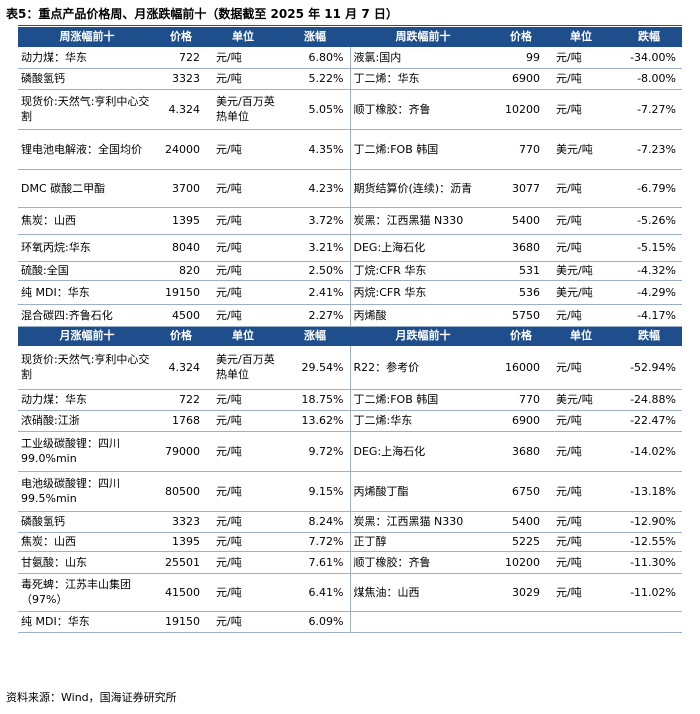 This screenshot has width=700, height=714. I want to click on up-change-cell: 4.35%, so click(315, 149).